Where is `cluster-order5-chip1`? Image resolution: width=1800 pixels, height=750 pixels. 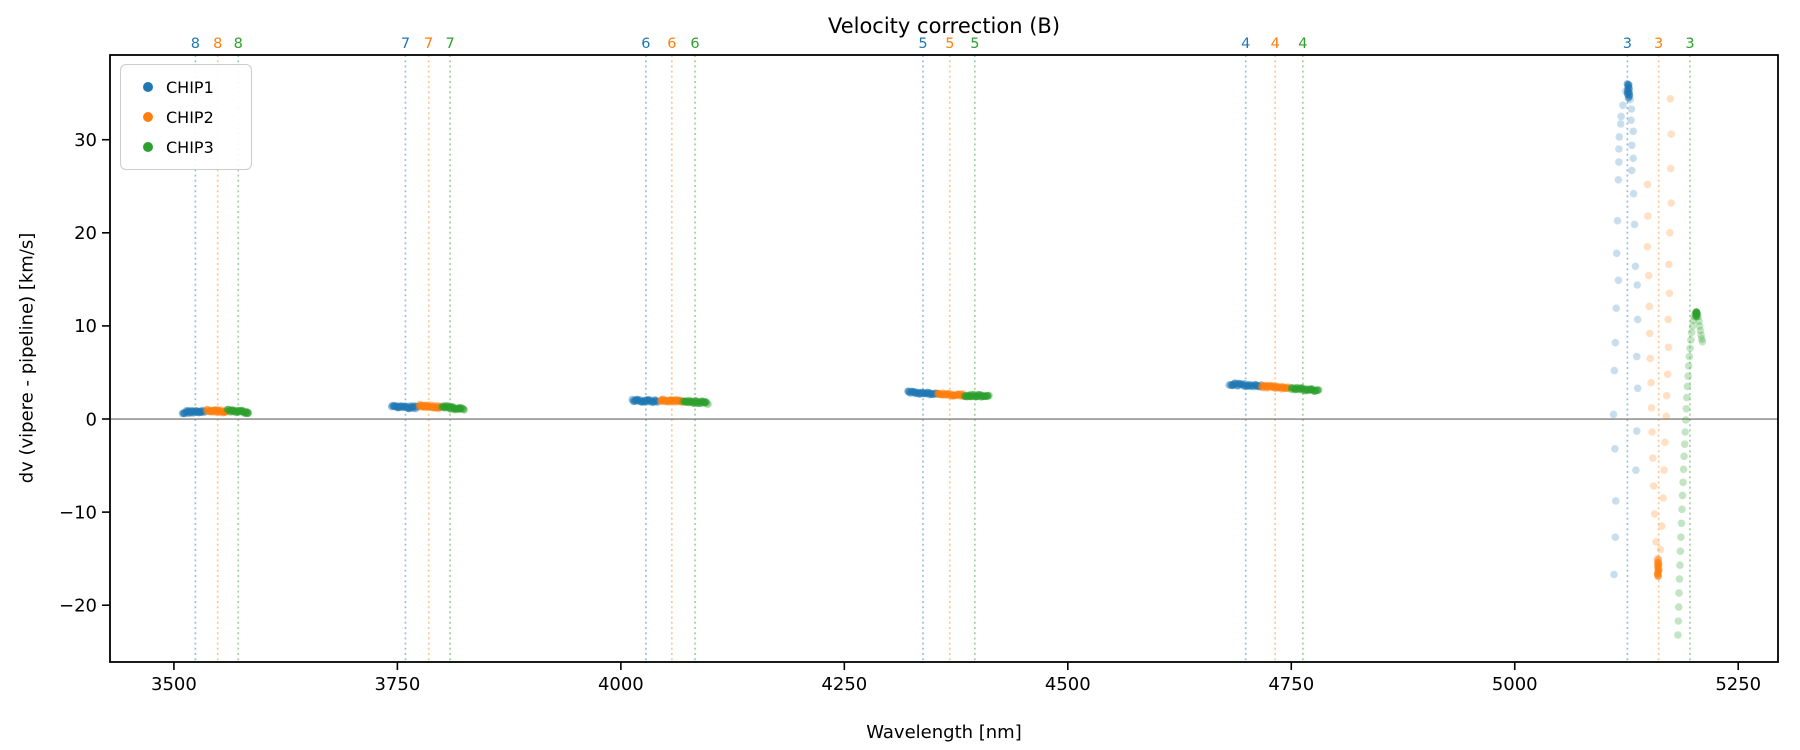 cluster-order5-chip1 is located at coordinates (923, 393).